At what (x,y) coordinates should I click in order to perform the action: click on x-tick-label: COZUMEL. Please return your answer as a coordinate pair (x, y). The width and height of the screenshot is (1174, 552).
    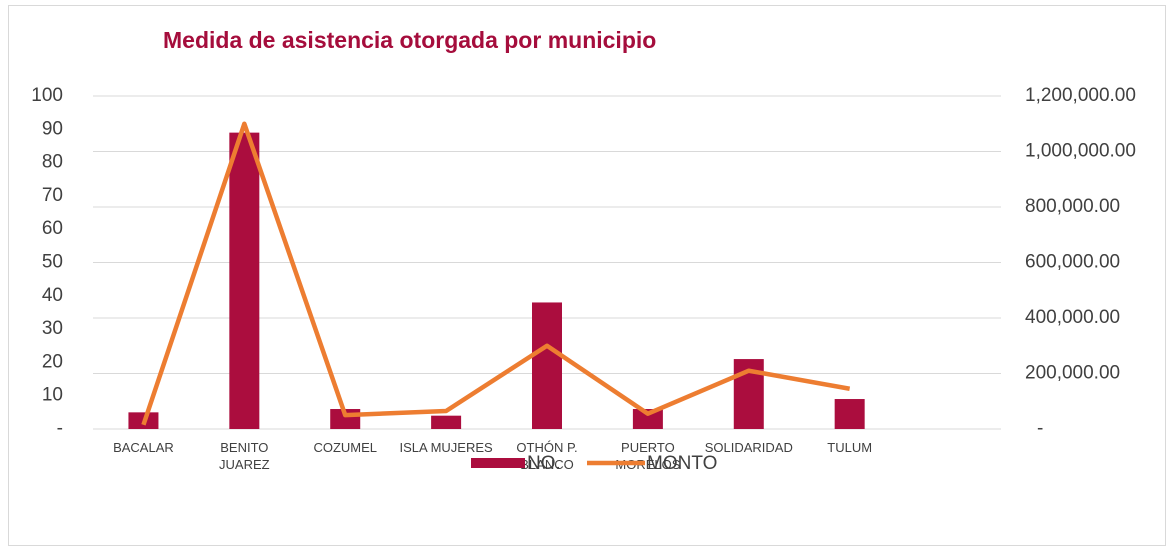
    Looking at the image, I should click on (345, 447).